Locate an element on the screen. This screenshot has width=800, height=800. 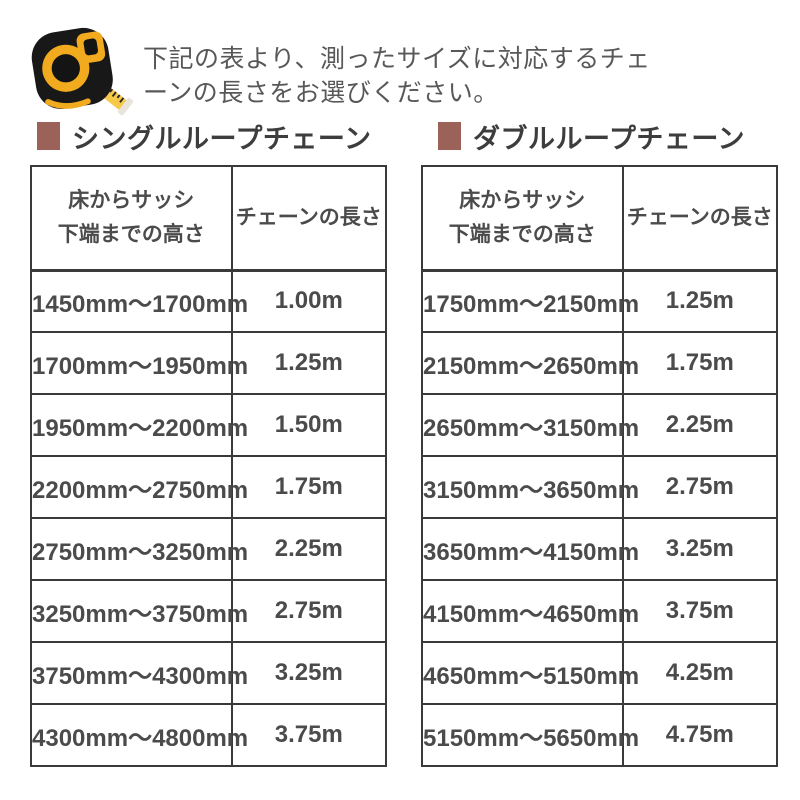
height-range-cell: 1750mm〜2150mm is located at coordinates (530, 301).